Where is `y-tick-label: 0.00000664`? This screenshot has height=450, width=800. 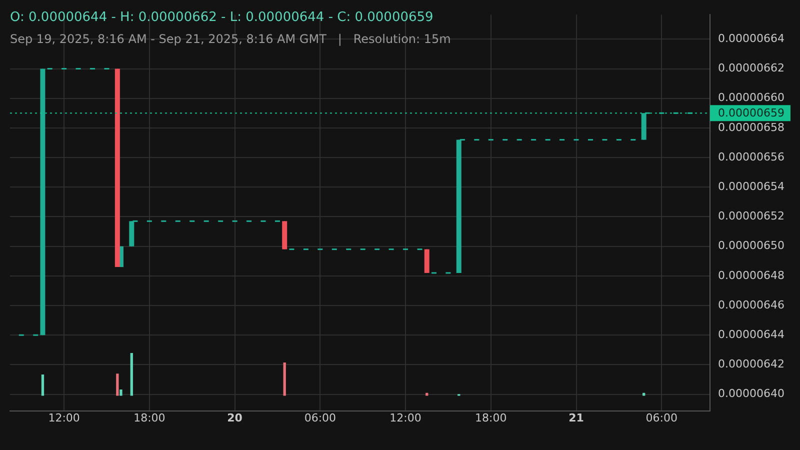
y-tick-label: 0.00000664 is located at coordinates (751, 39).